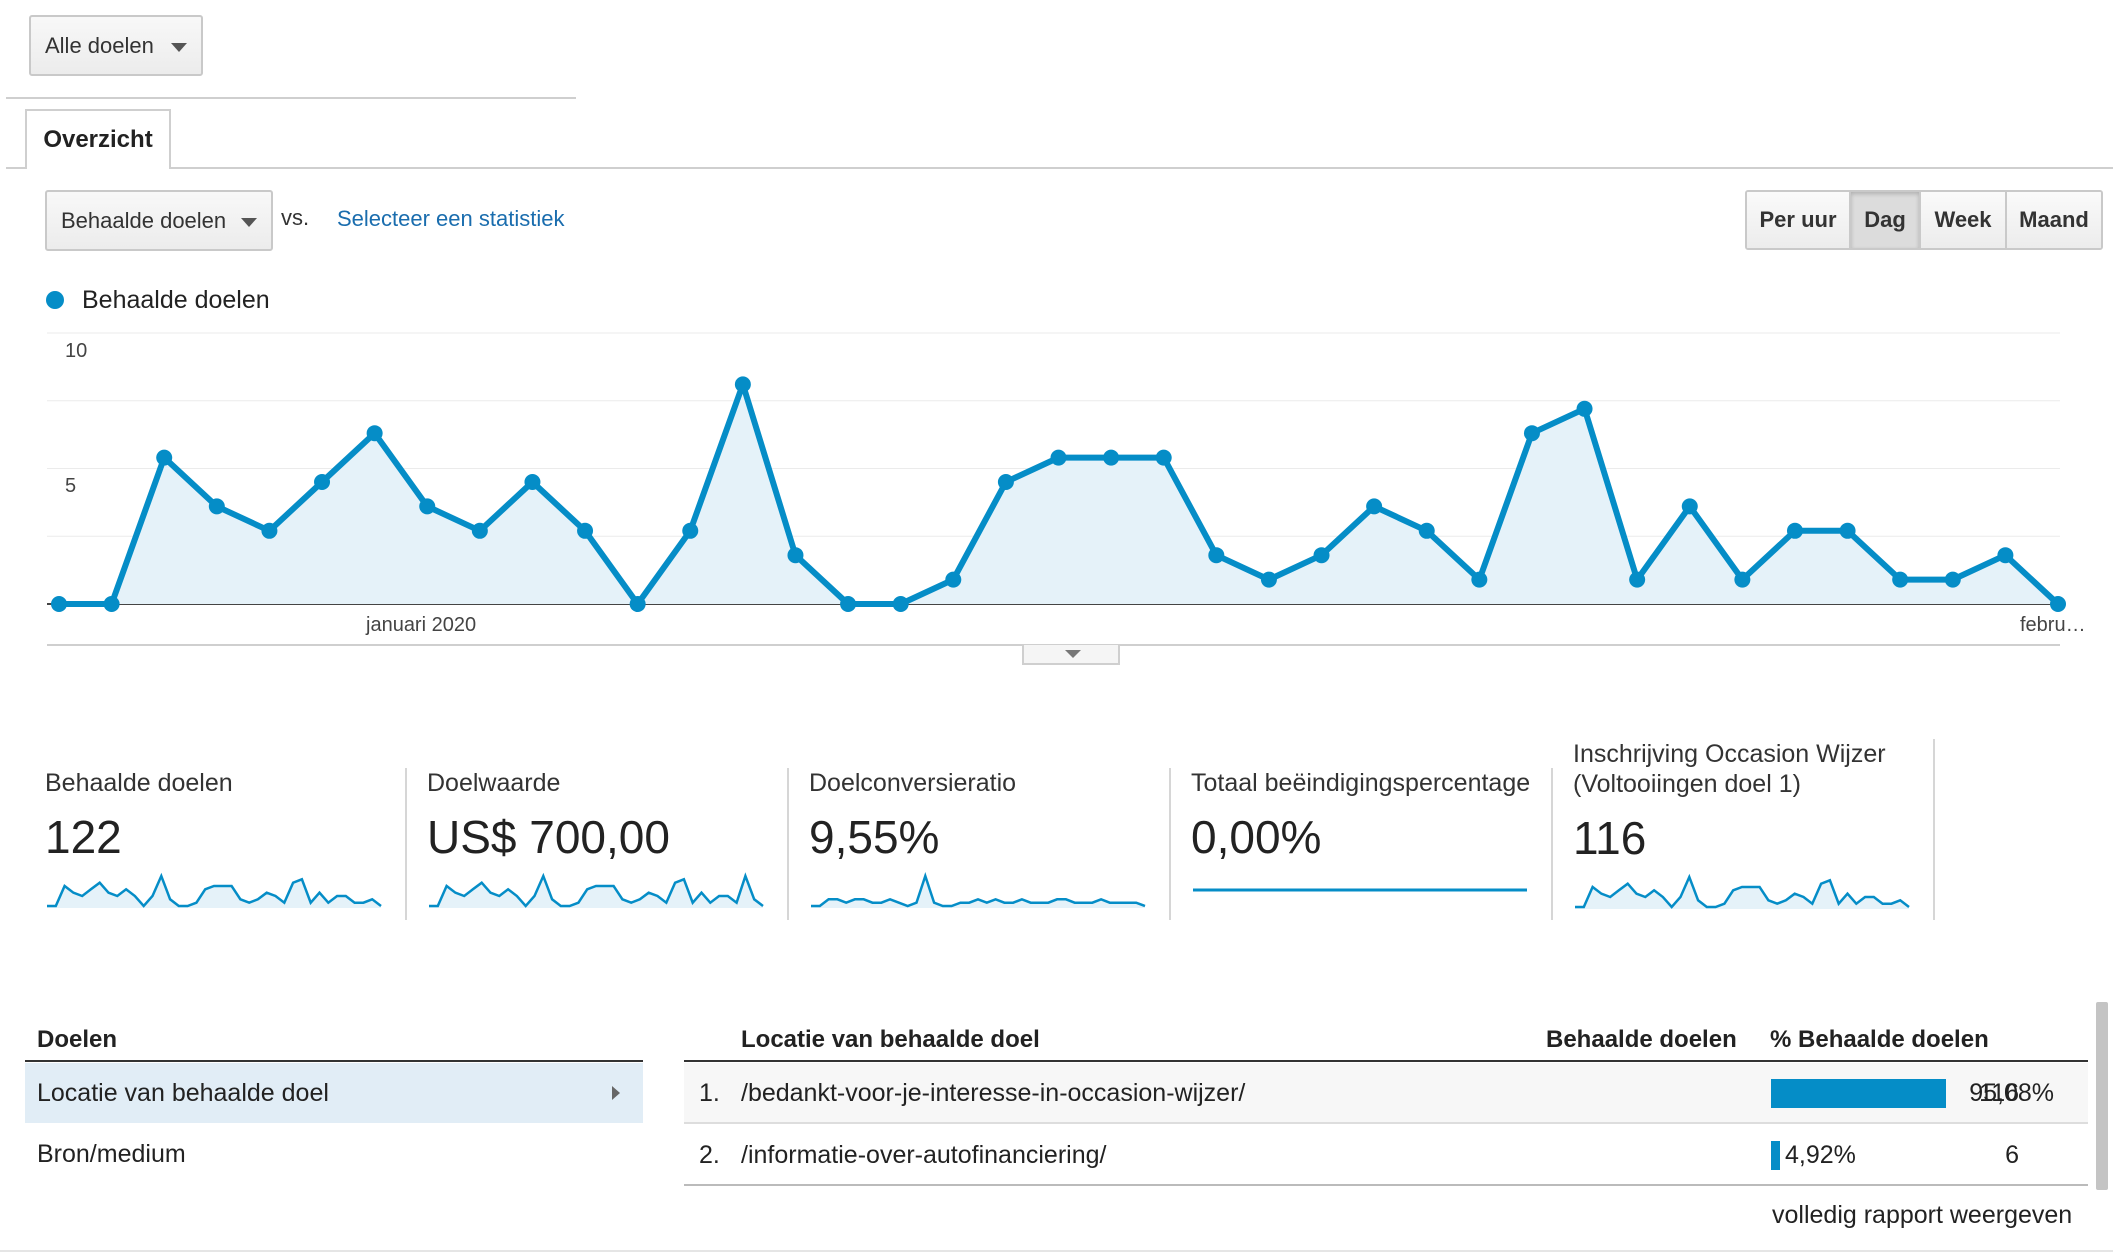  I want to click on y-tick-label: 10, so click(76, 351).